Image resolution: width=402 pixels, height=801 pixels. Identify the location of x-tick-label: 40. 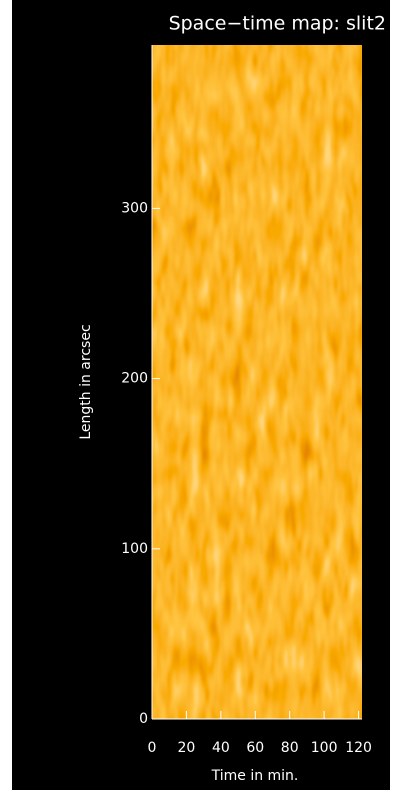
(221, 748).